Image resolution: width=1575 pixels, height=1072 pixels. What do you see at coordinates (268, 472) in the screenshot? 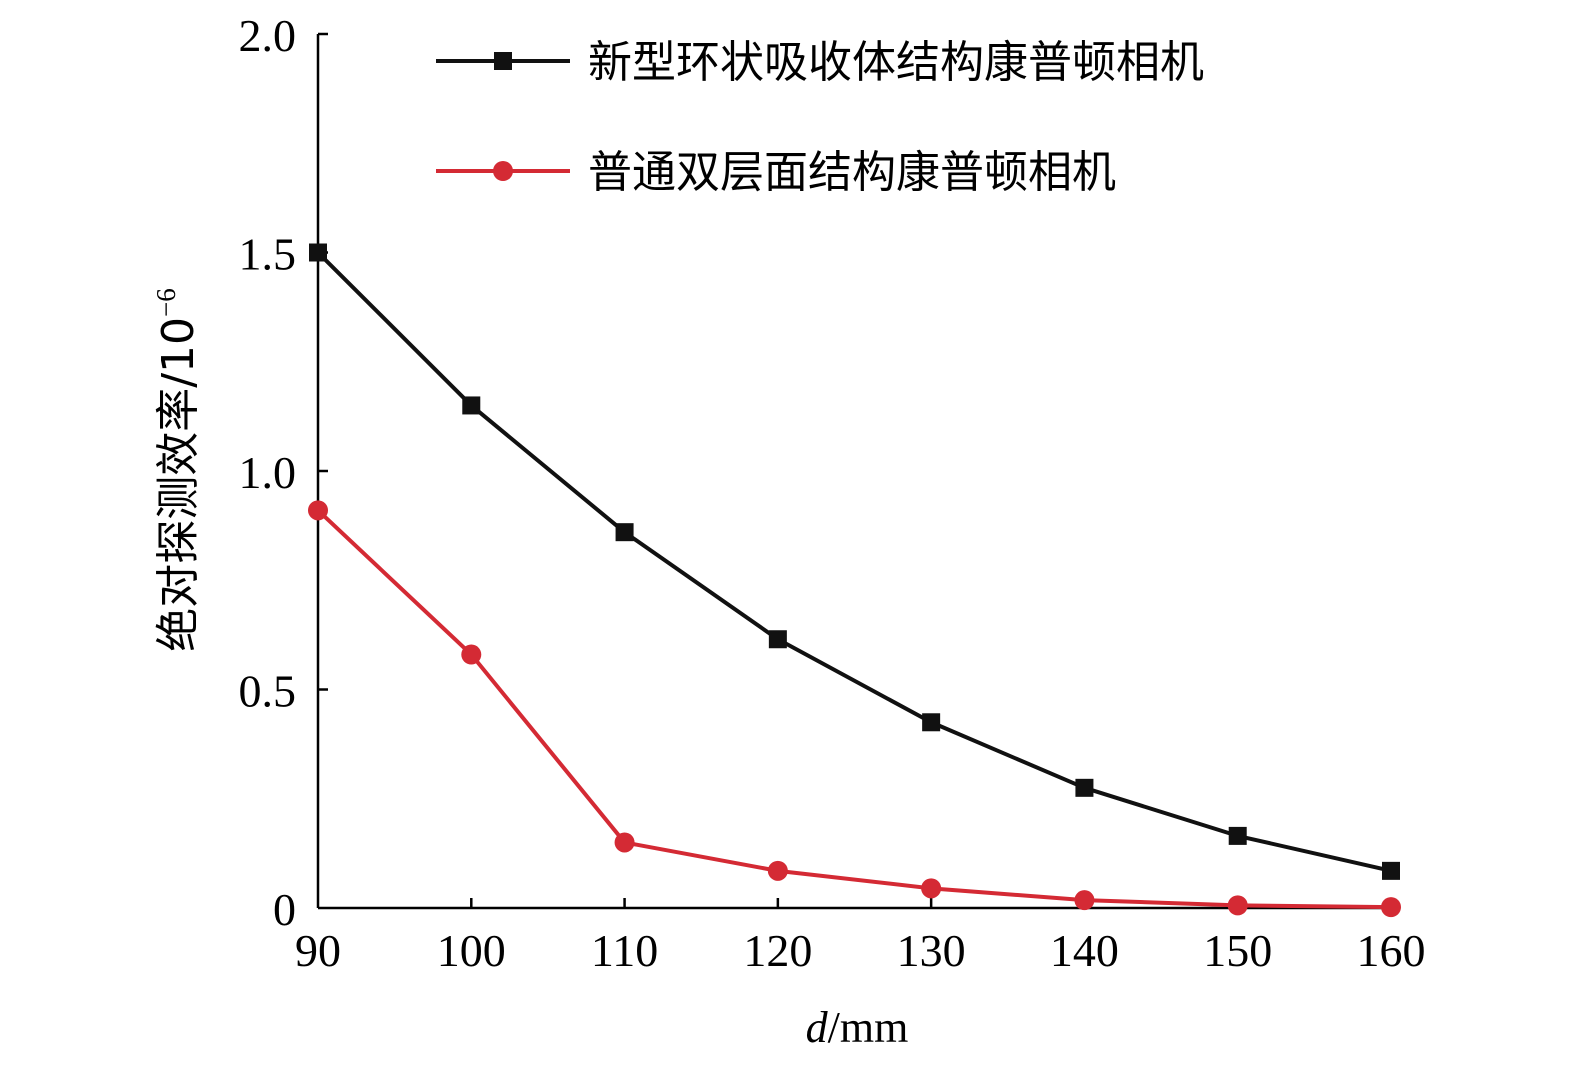
I see `y-tick-label: 1.0` at bounding box center [268, 472].